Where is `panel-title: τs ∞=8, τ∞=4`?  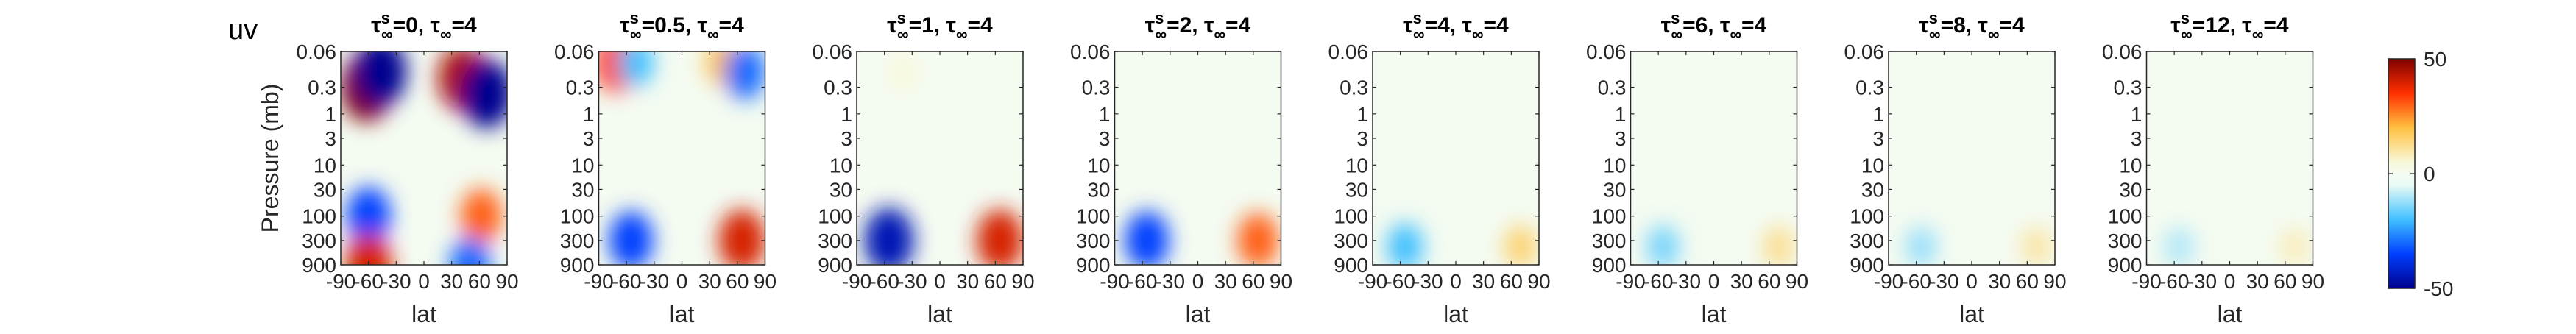 panel-title: τs ∞=8, τ∞=4 is located at coordinates (1972, 26).